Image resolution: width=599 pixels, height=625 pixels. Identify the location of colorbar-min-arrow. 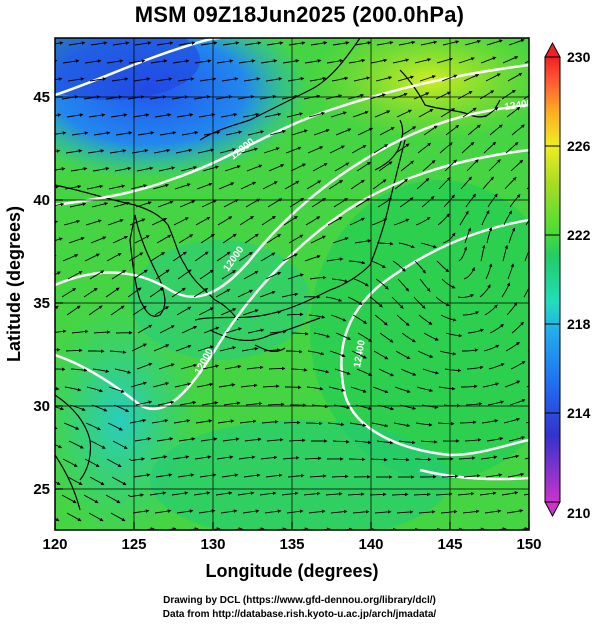
(552, 509).